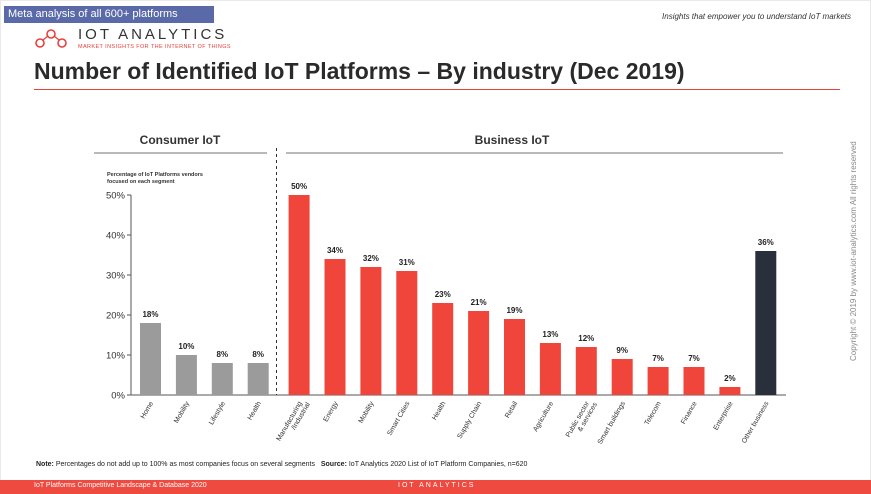 This screenshot has height=494, width=871. I want to click on note-label: Note:, so click(45, 464).